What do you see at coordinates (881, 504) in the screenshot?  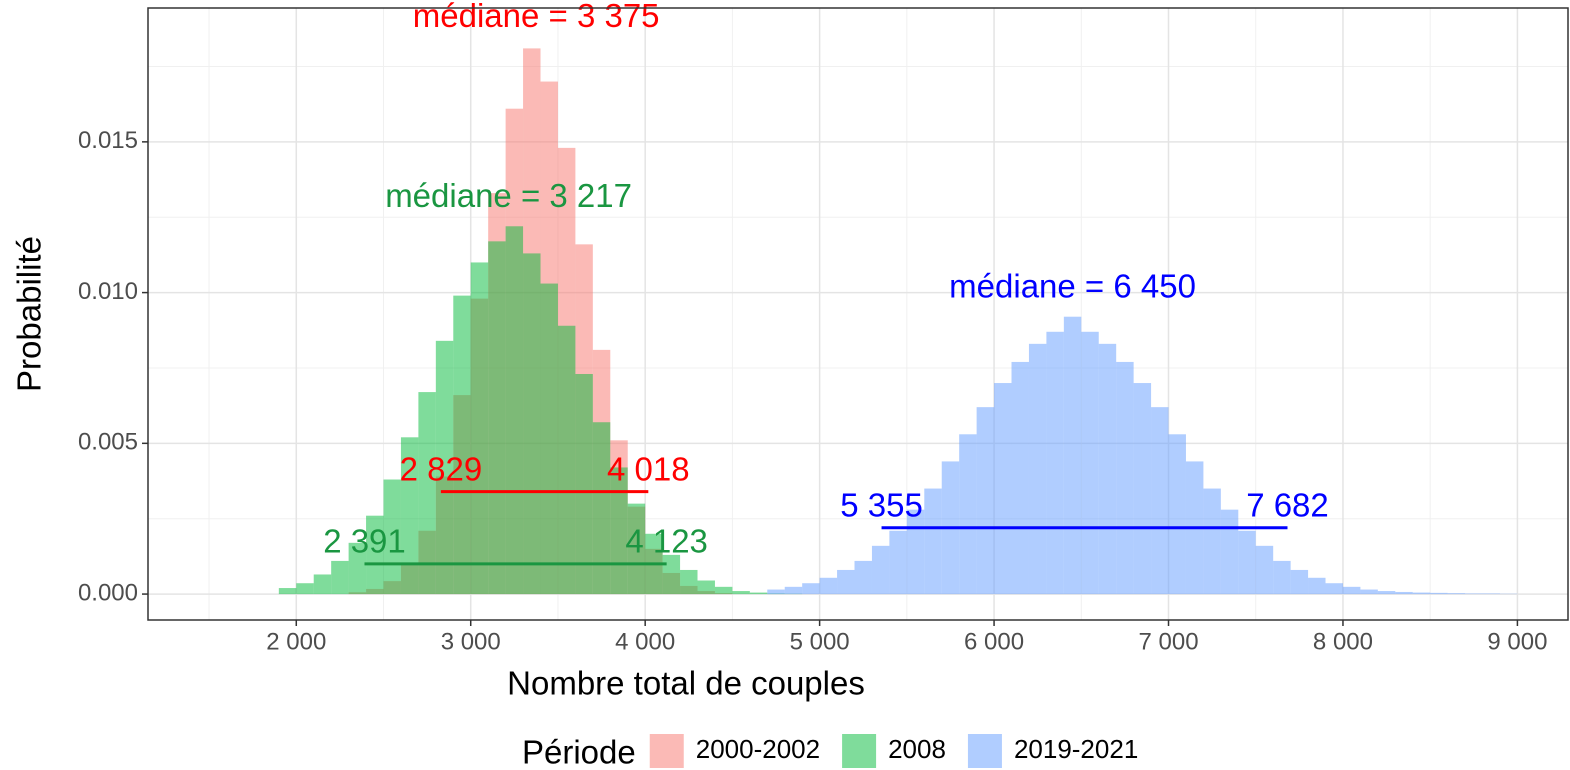 I see `interval-label: 5 355` at bounding box center [881, 504].